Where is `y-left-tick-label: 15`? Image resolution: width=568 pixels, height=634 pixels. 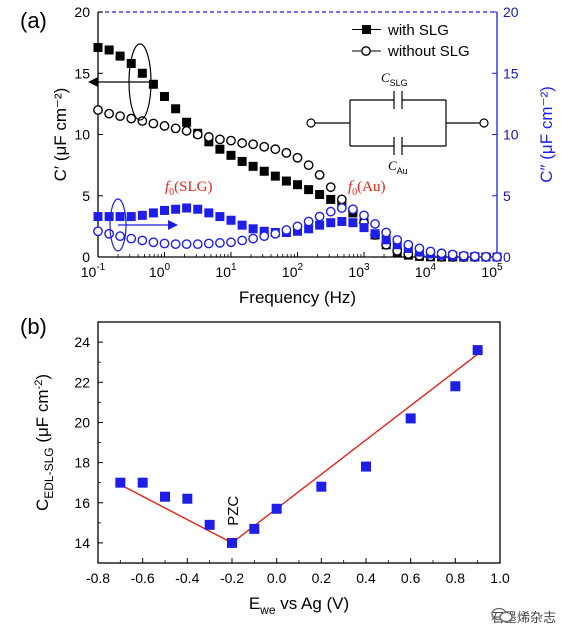 y-left-tick-label: 15 is located at coordinates (82, 73).